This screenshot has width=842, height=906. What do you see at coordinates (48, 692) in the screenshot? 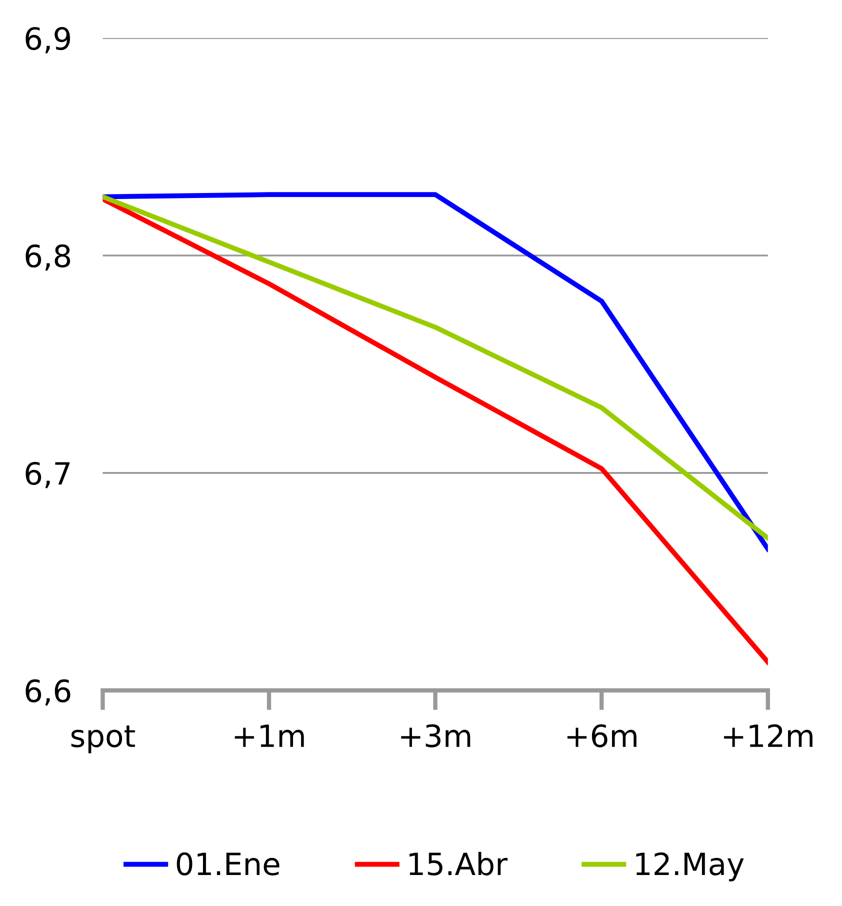
I see `y-tick-label: 6,6` at bounding box center [48, 692].